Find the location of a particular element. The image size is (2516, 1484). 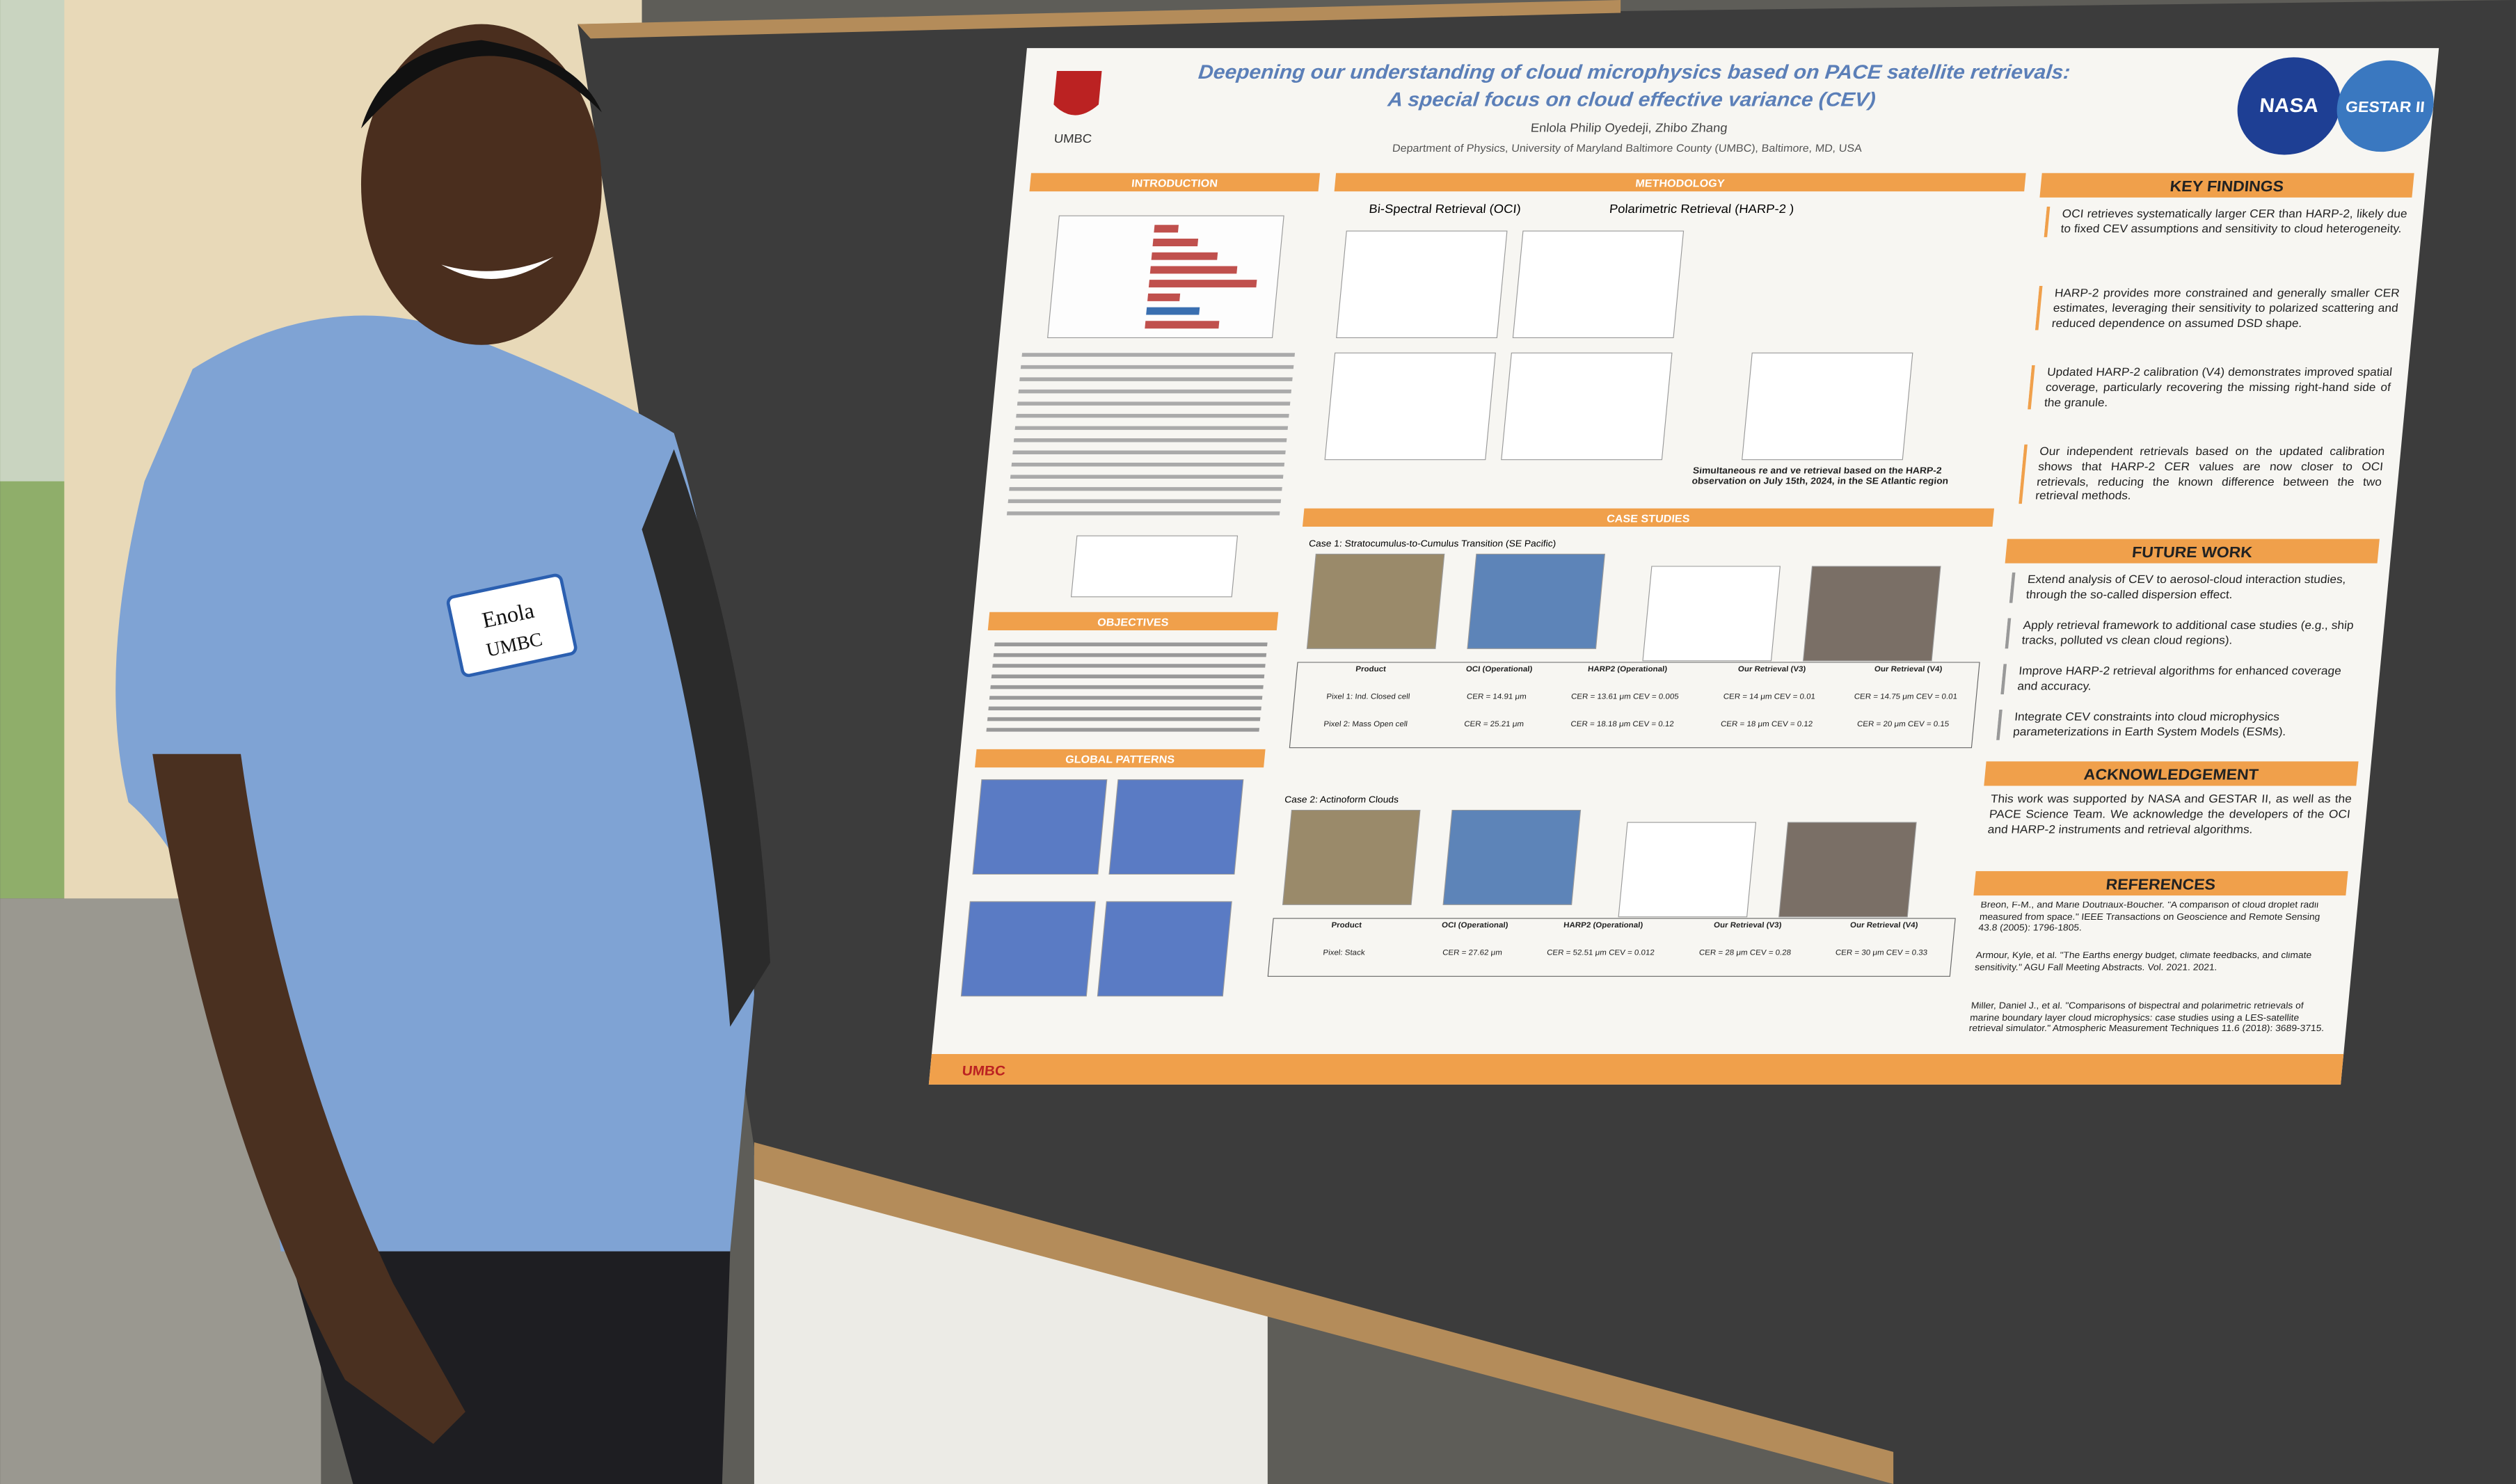

section-heading: METHODOLOGY is located at coordinates (1680, 184).